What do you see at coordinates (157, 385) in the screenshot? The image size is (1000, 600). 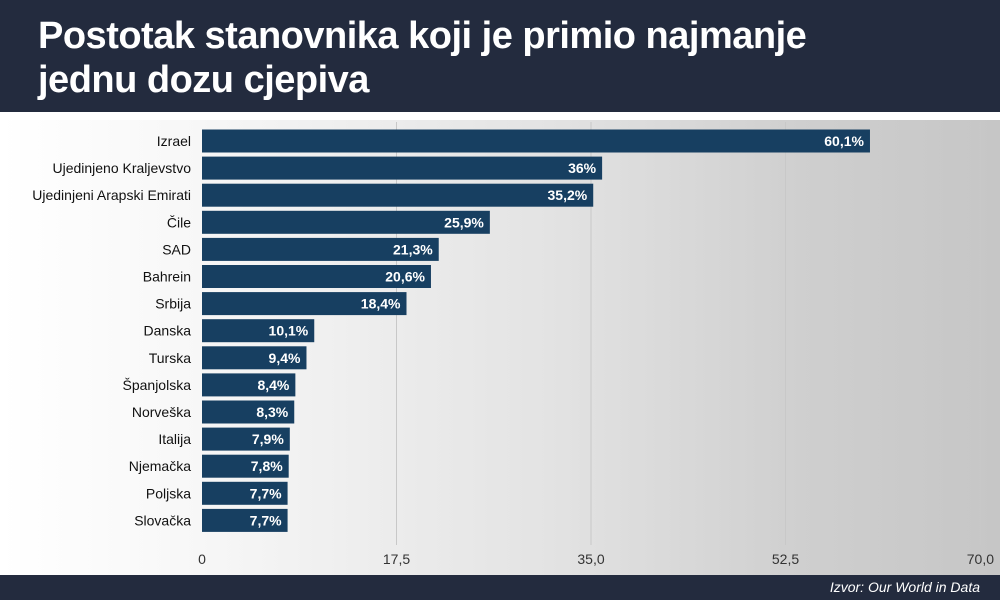 I see `category-label-9: Španjolska` at bounding box center [157, 385].